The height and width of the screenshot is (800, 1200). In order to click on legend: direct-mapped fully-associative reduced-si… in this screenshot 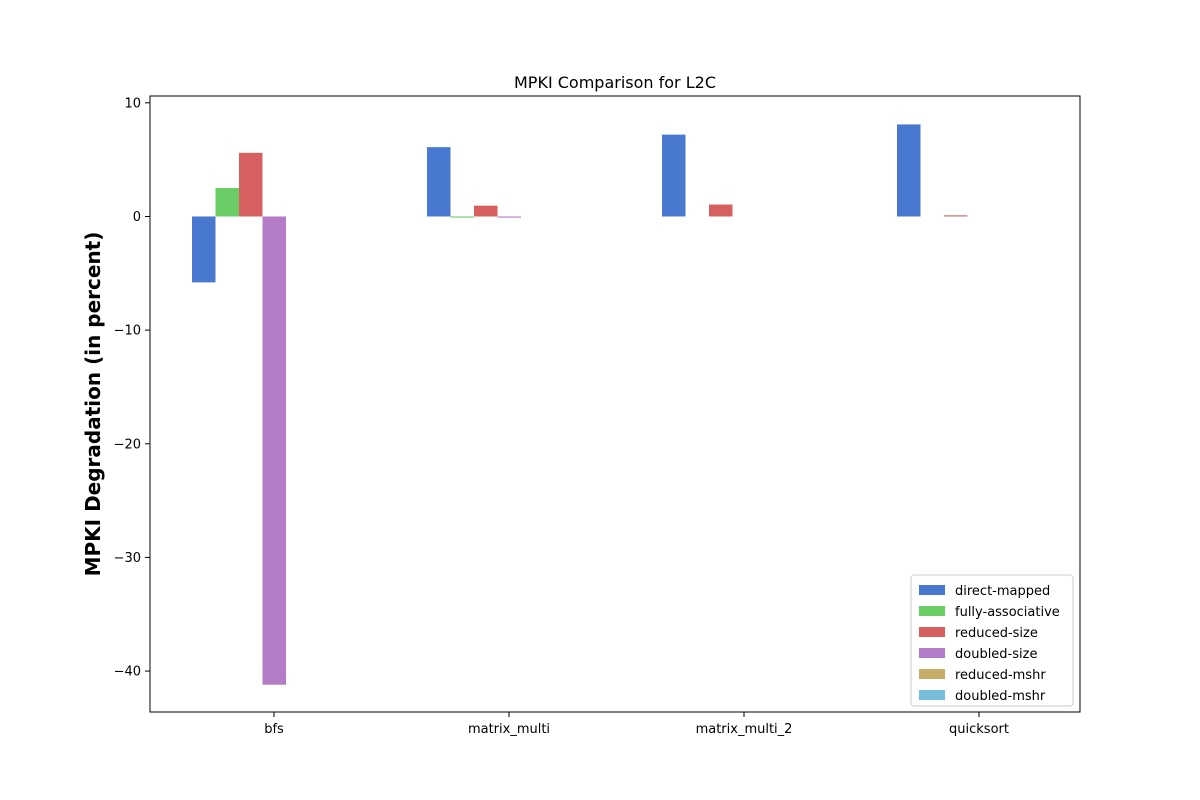, I will do `click(992, 640)`.